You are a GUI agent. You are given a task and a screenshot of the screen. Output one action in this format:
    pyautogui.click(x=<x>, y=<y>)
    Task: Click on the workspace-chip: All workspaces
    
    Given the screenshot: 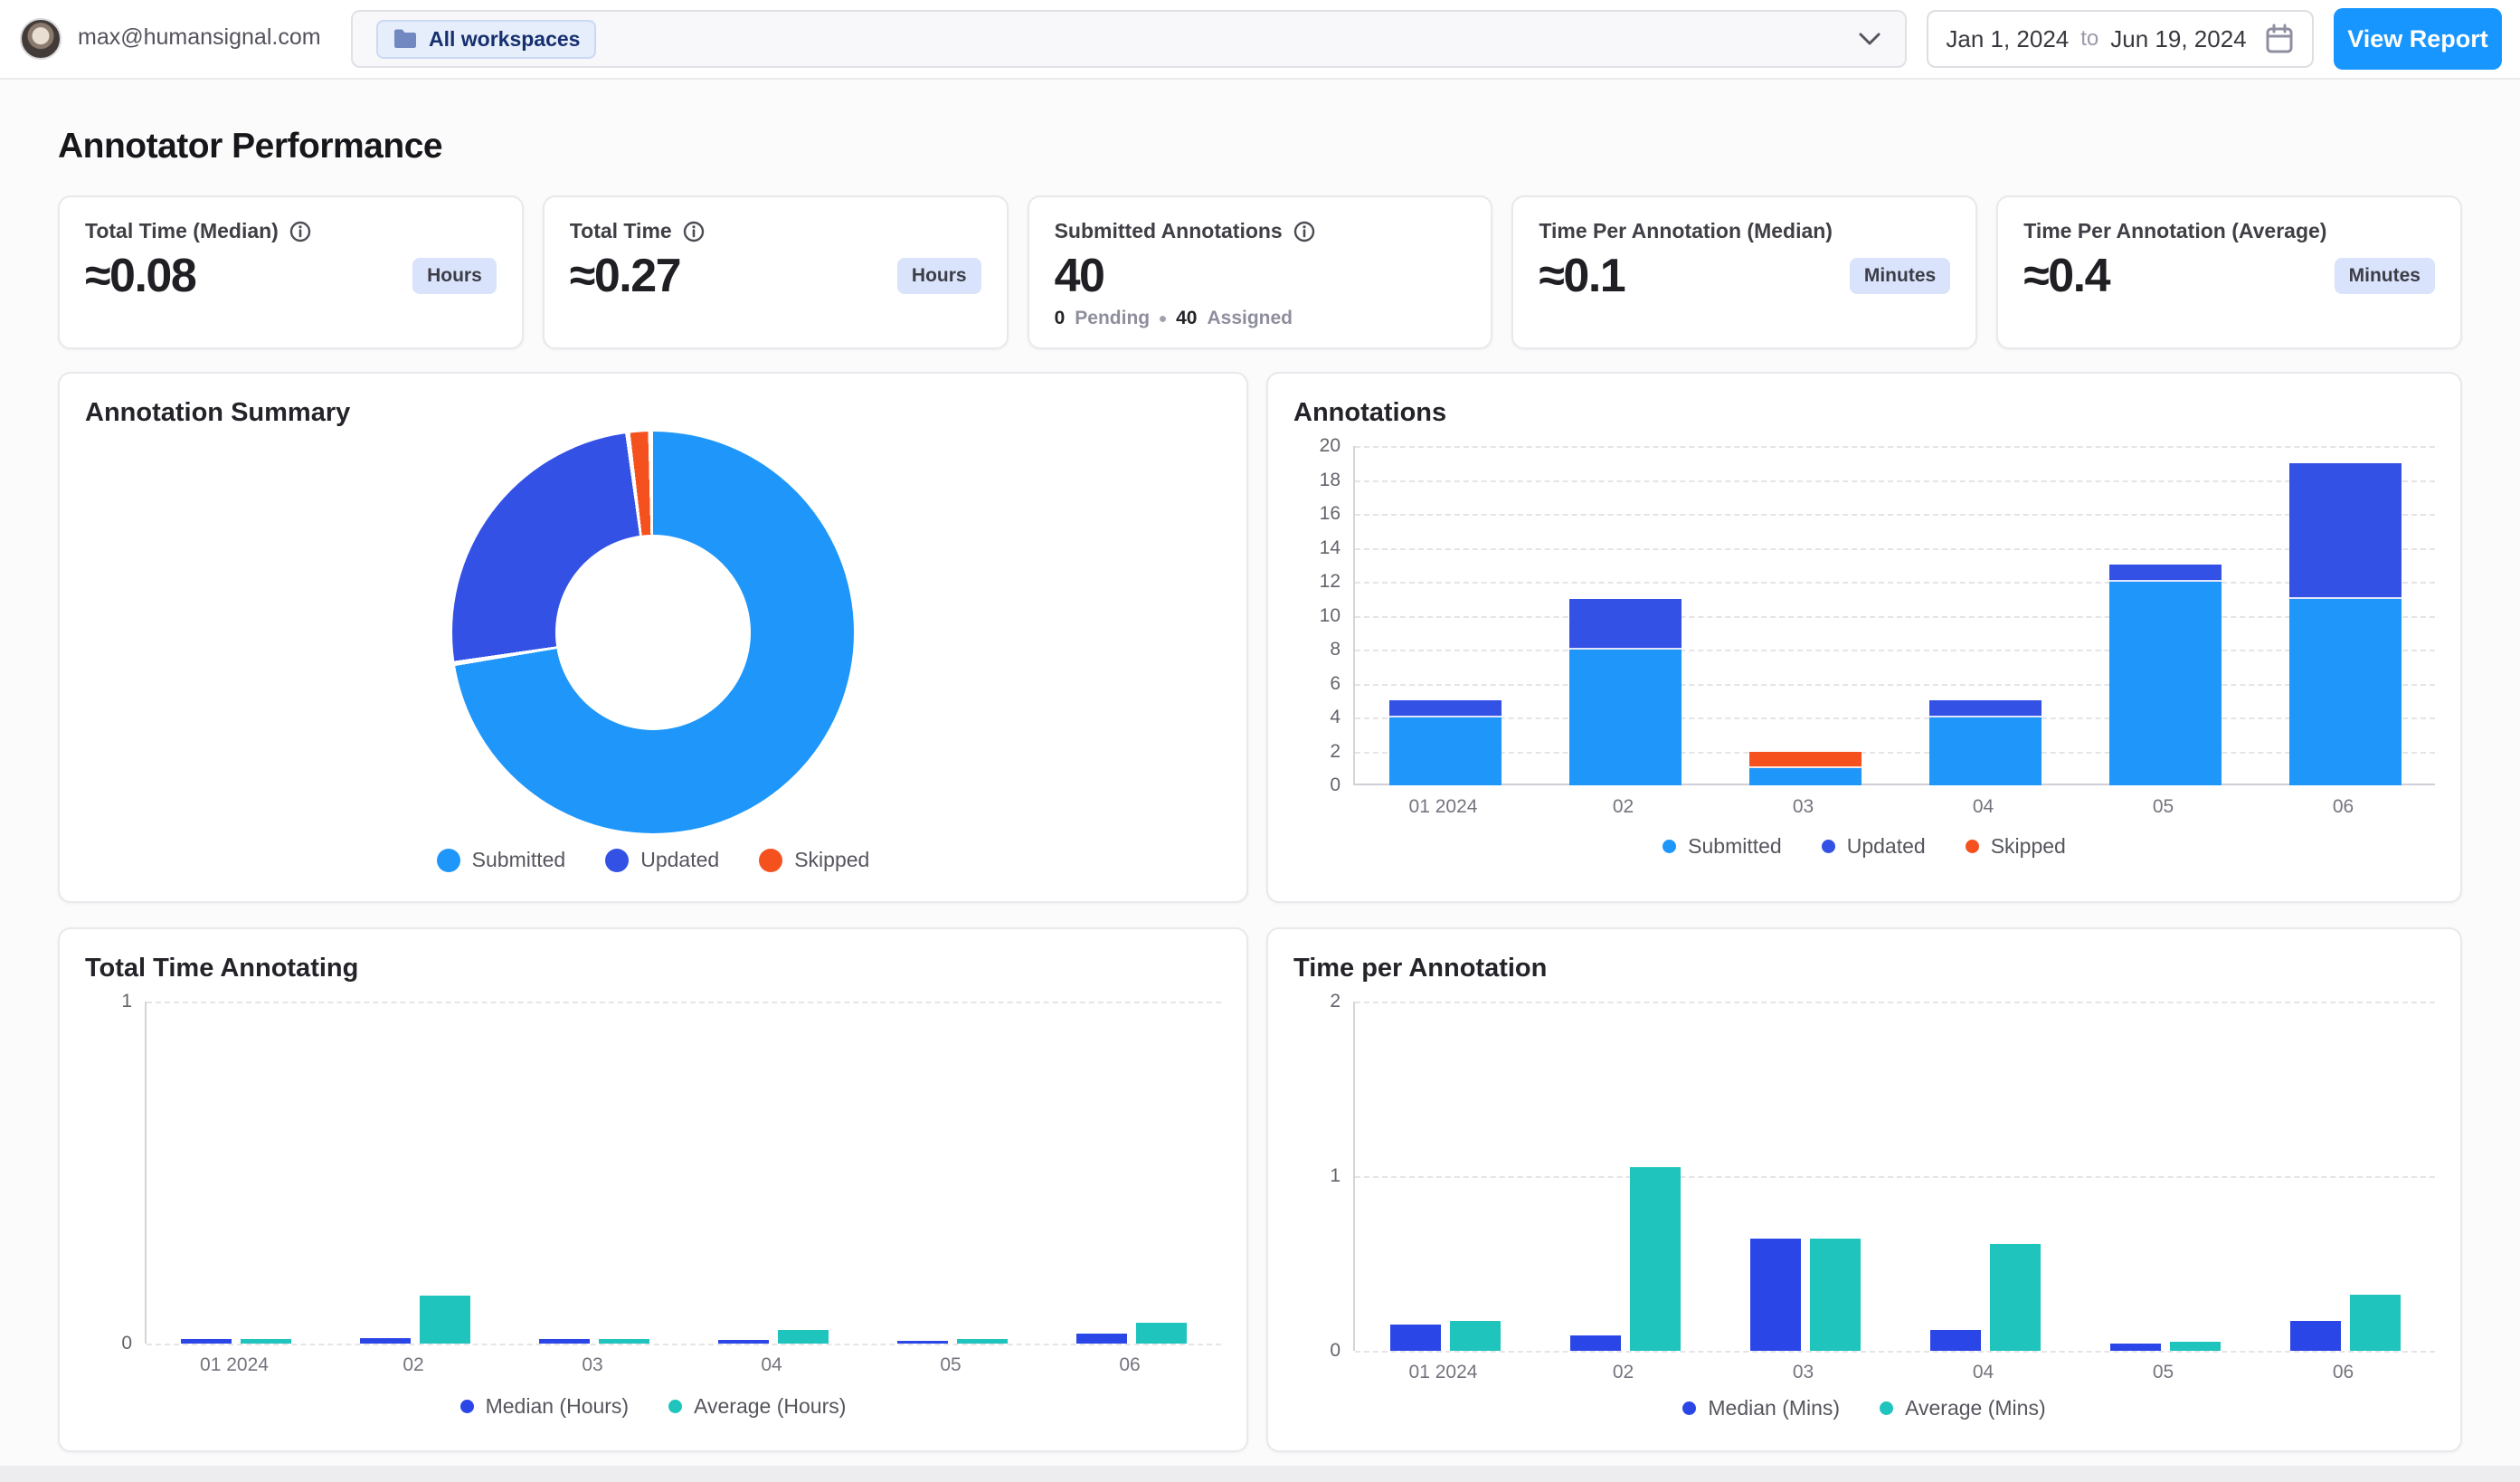 What is the action you would take?
    pyautogui.click(x=486, y=39)
    